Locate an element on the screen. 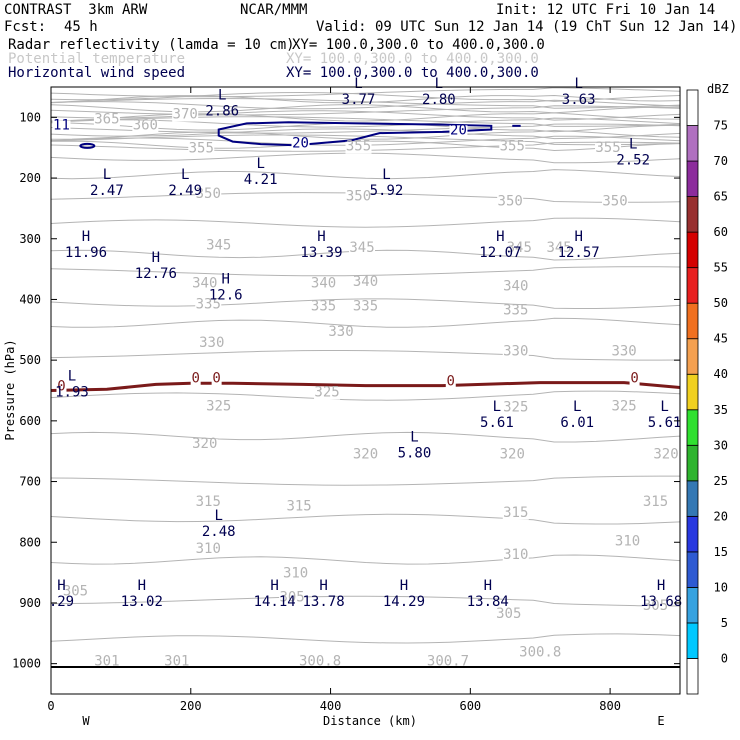 Image resolution: width=740 pixels, height=740 pixels. theta-label: 335 is located at coordinates (208, 305).